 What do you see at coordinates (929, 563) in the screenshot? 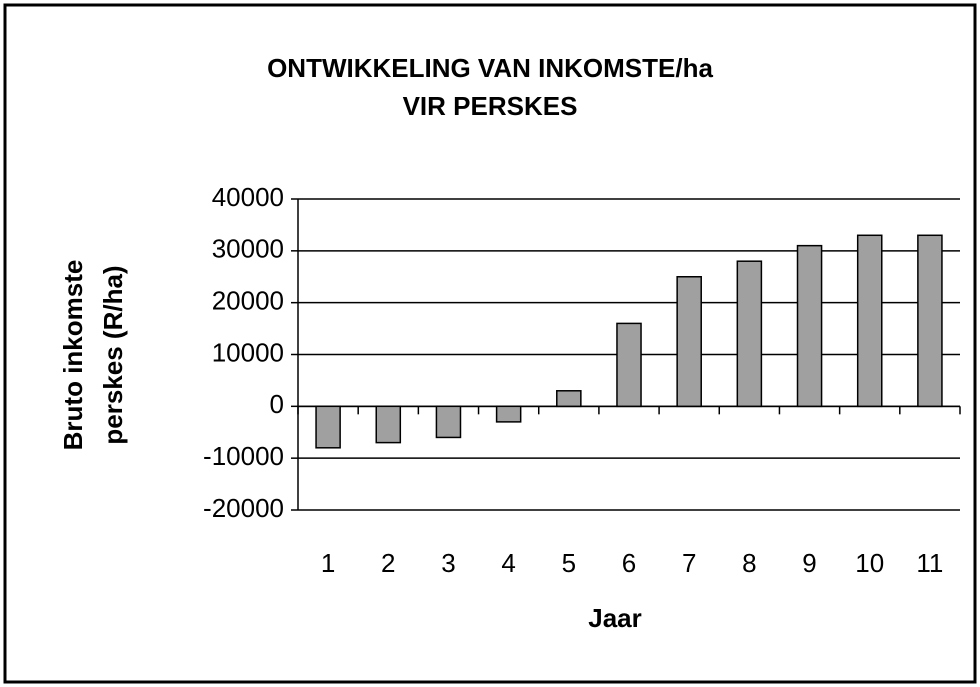
I see `x-tick-label: 11` at bounding box center [929, 563].